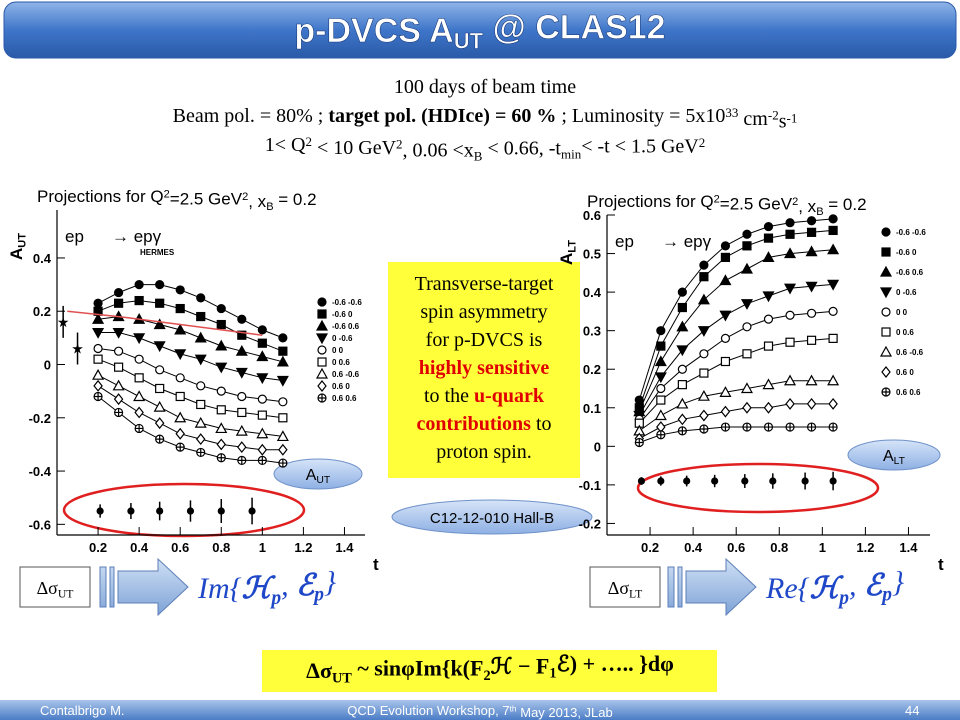  What do you see at coordinates (319, 670) in the screenshot?
I see `formula-part: Δσ` at bounding box center [319, 670].